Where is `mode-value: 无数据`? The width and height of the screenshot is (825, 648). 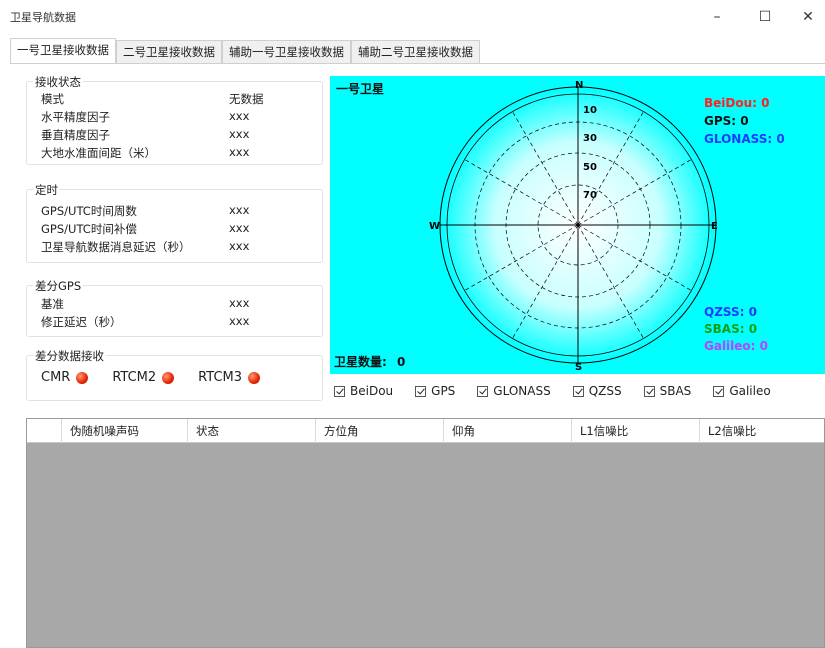
mode-value: 无数据 is located at coordinates (246, 99).